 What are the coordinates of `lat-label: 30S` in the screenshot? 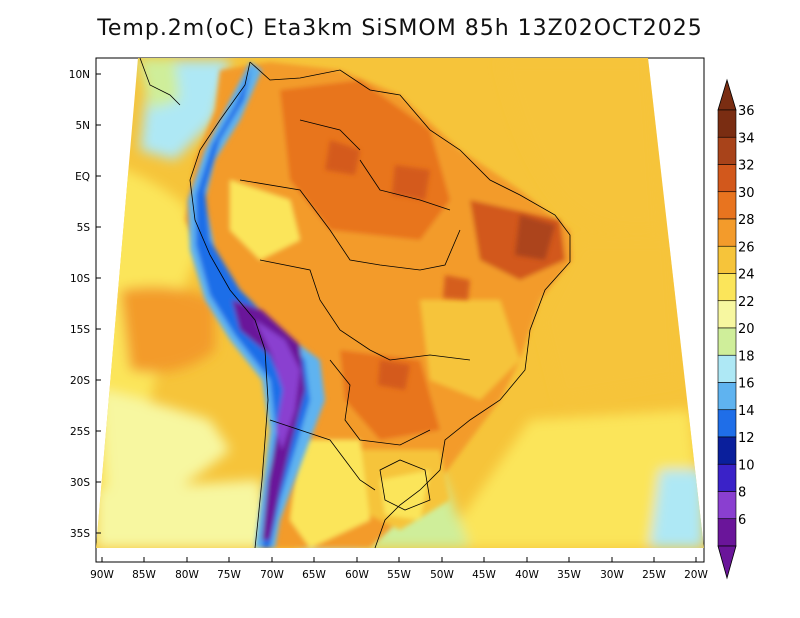 It's located at (80, 483).